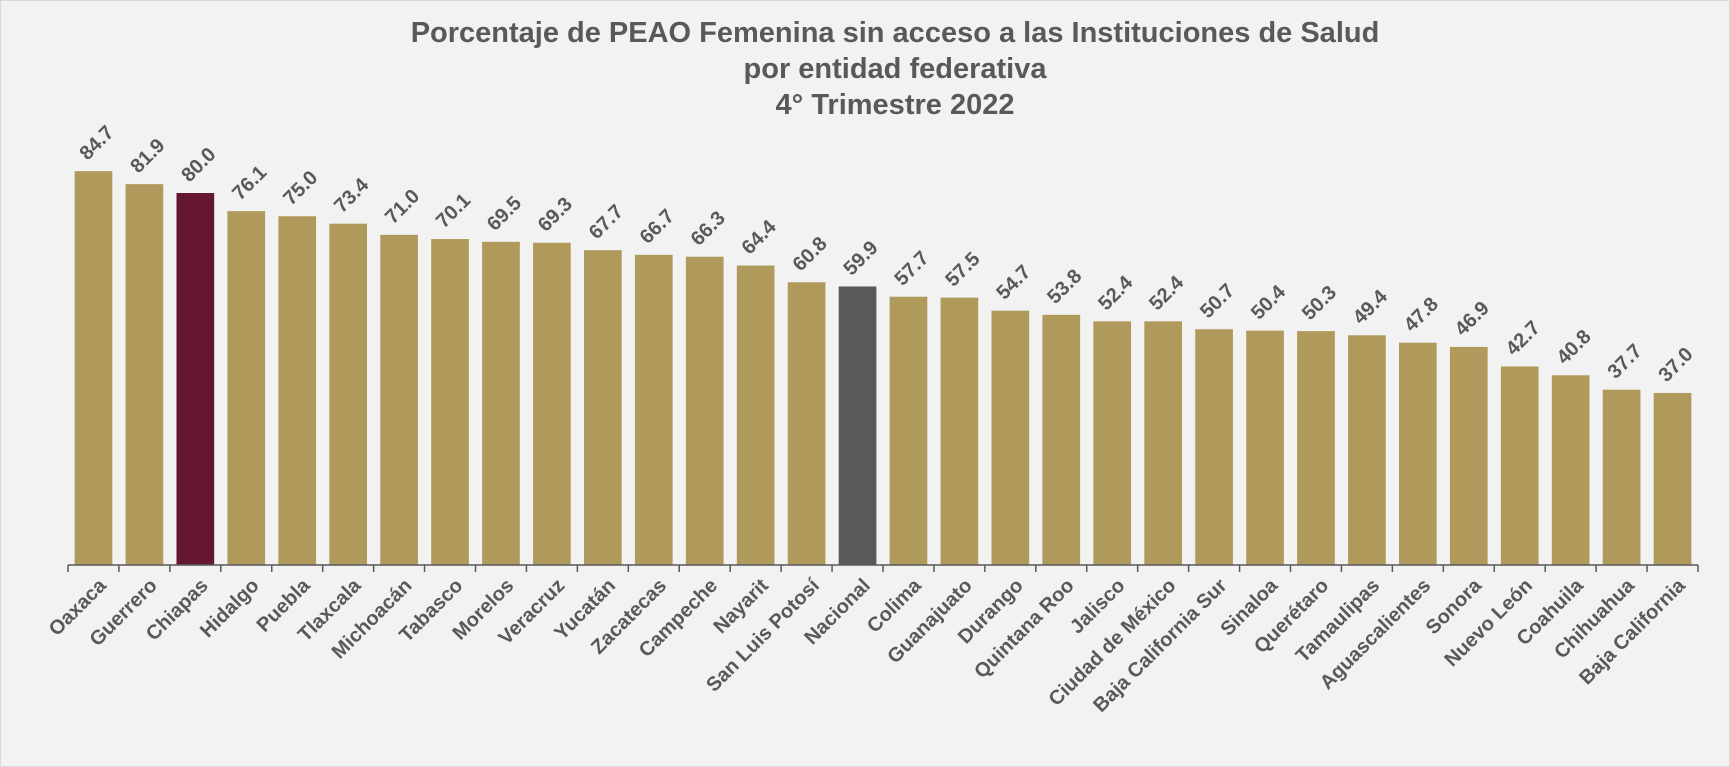 This screenshot has height=767, width=1730. What do you see at coordinates (895, 105) in the screenshot?
I see `chart-subtitle: 4° Trimestre 2022` at bounding box center [895, 105].